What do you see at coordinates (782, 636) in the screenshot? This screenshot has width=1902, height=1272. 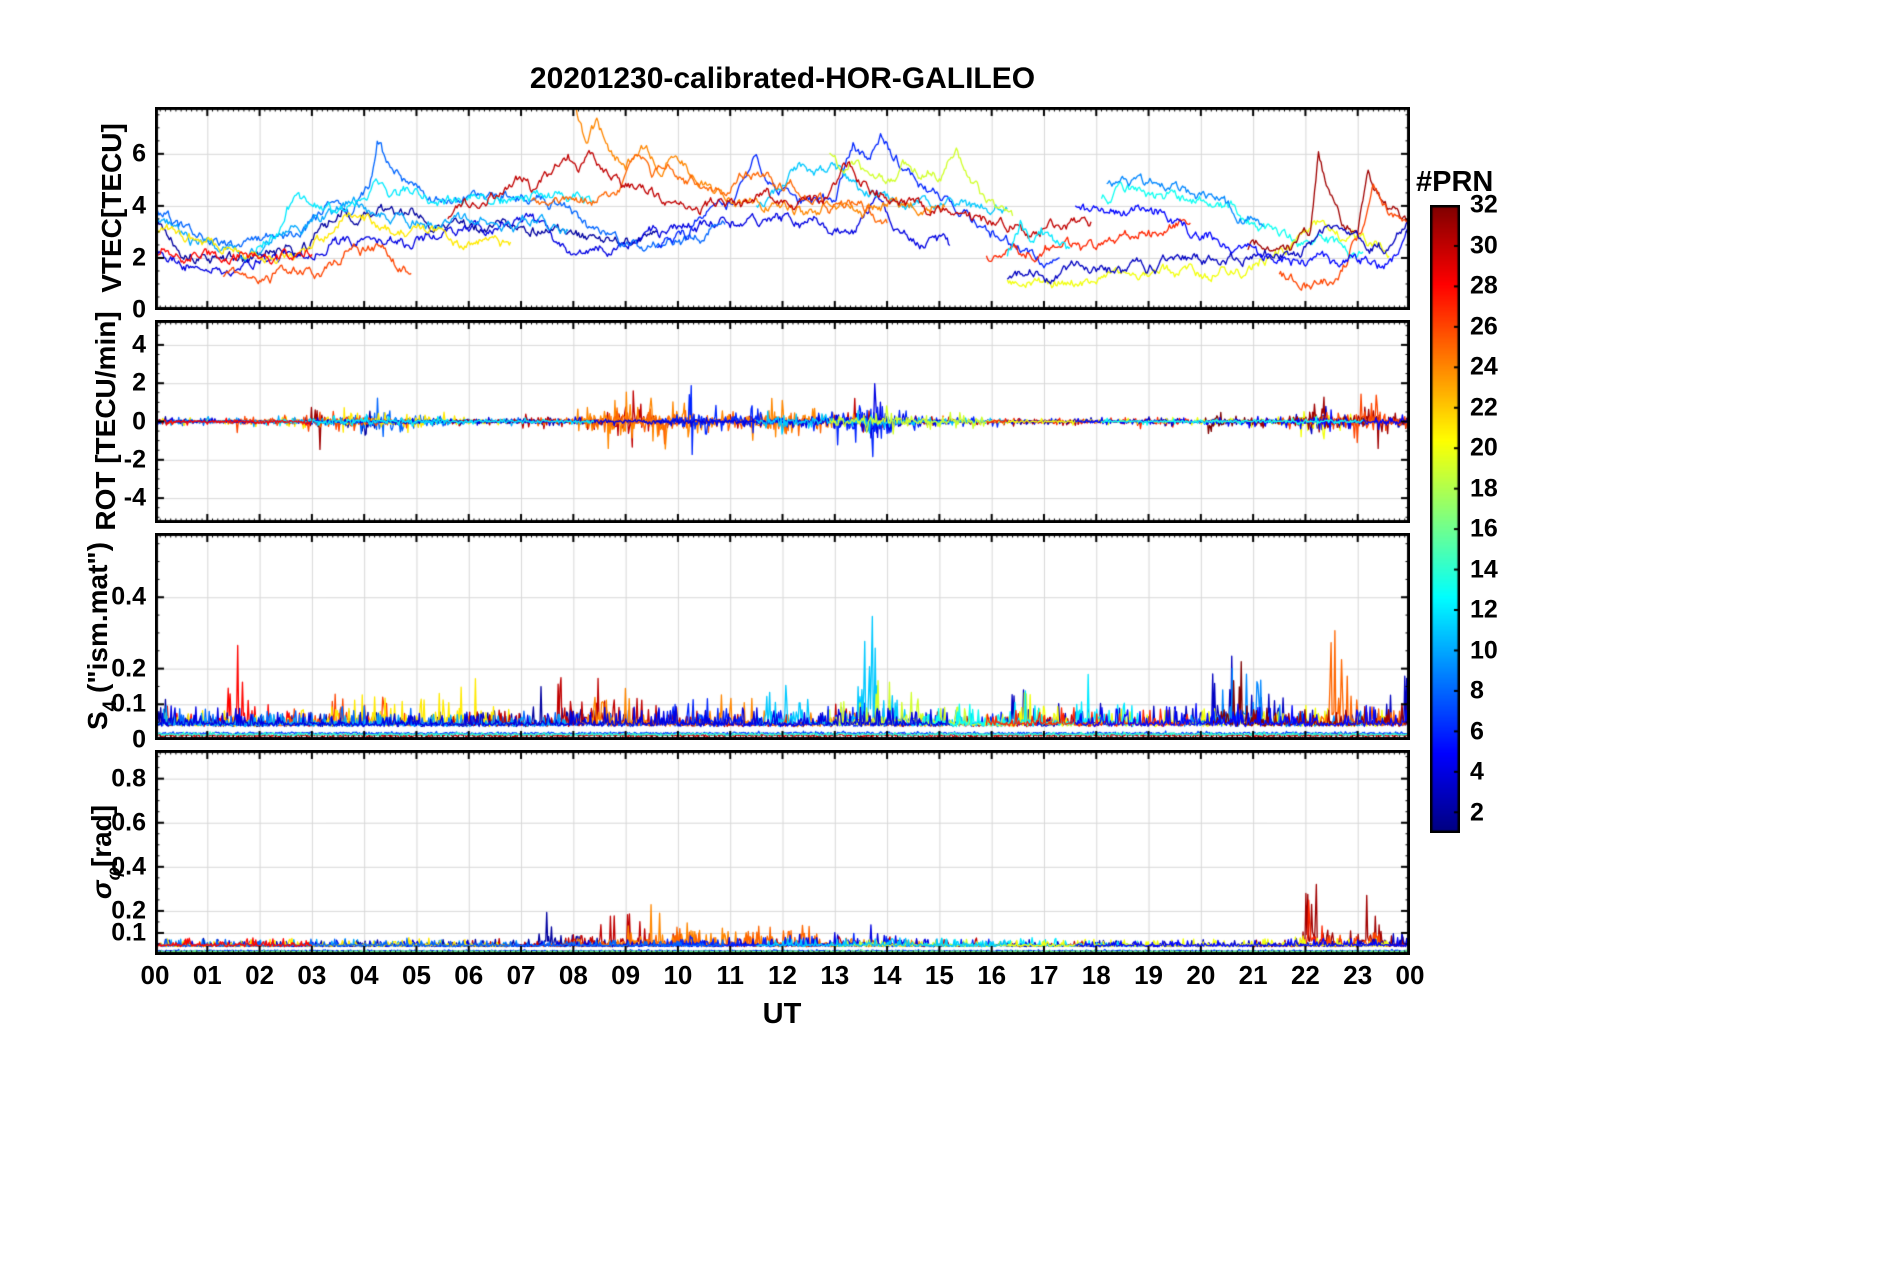 I see `s4-panel-plot` at bounding box center [782, 636].